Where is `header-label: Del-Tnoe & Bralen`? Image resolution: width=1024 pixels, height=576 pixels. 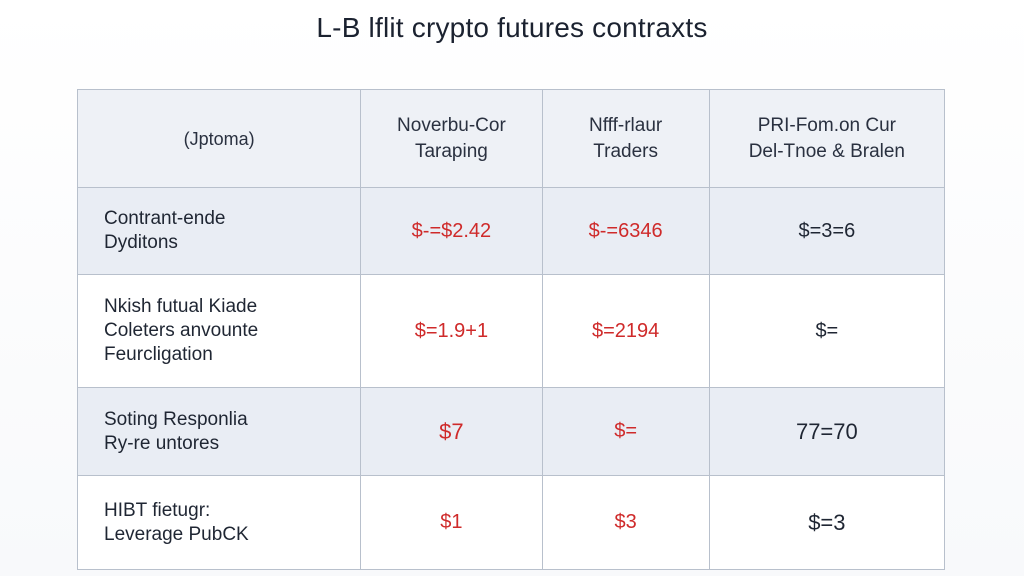 header-label: Del-Tnoe & Bralen is located at coordinates (826, 151).